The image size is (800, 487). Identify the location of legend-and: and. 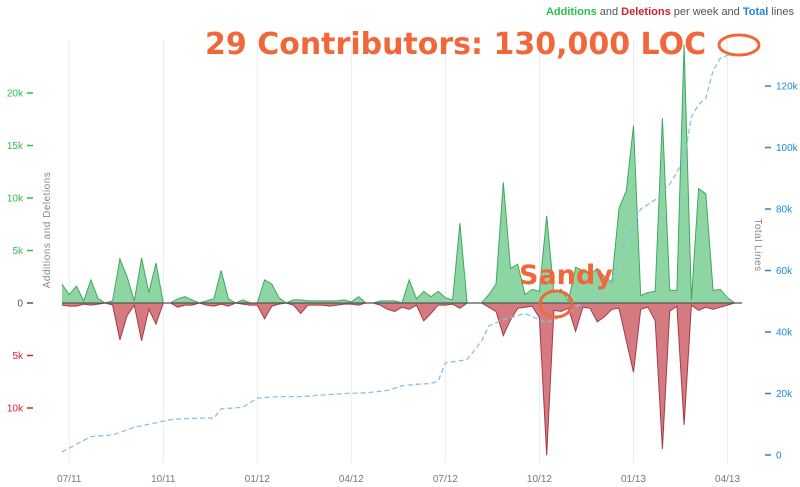
(610, 12).